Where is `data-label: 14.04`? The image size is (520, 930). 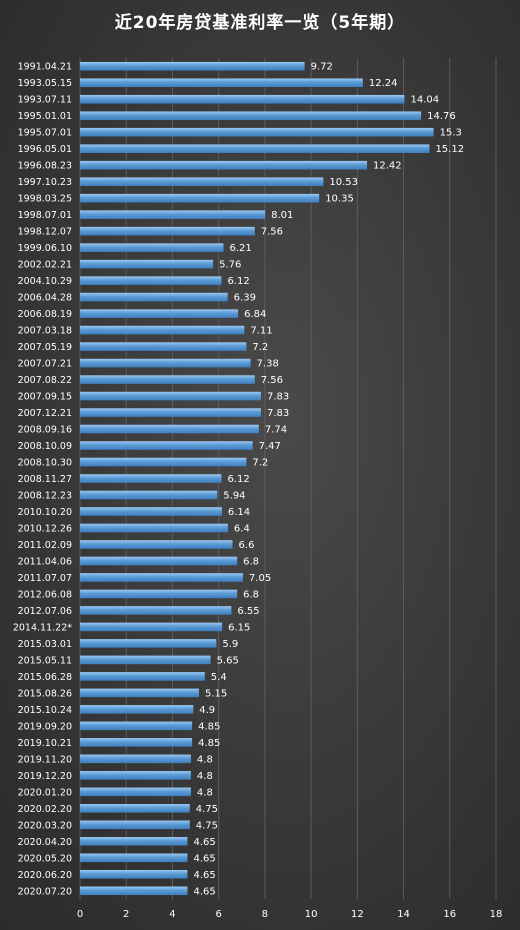
data-label: 14.04 is located at coordinates (424, 100).